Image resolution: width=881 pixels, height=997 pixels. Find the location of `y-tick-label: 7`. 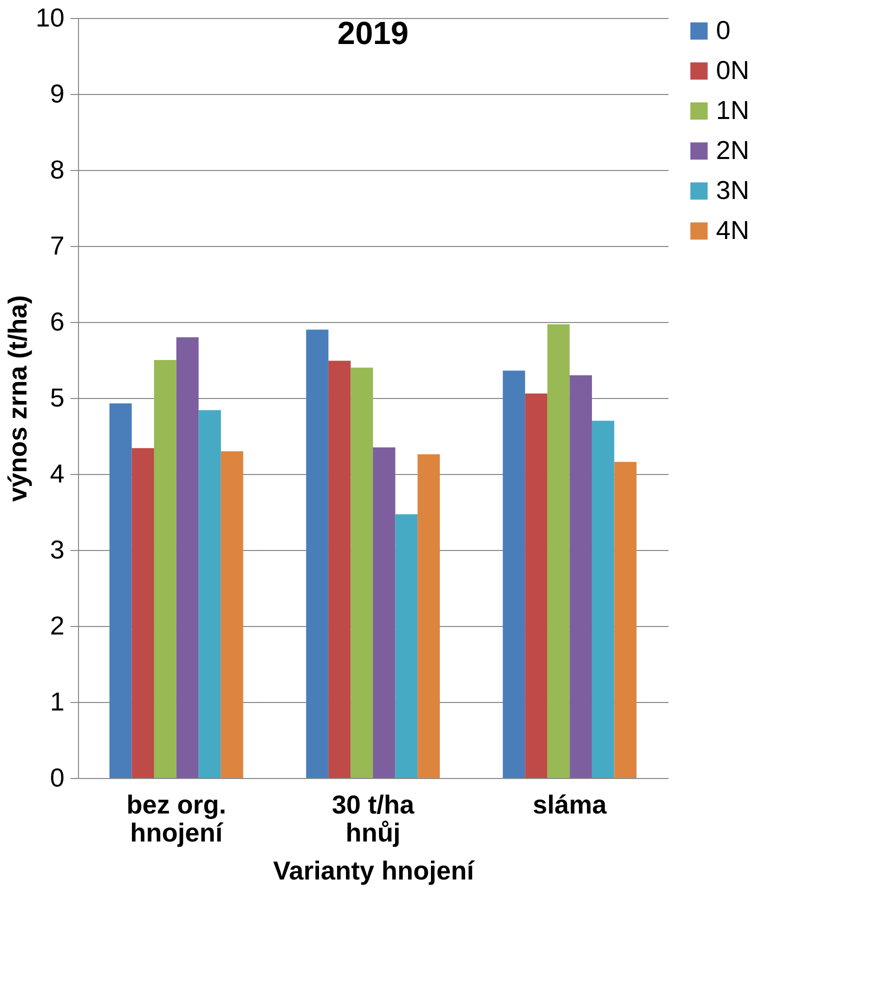

y-tick-label: 7 is located at coordinates (57, 245).